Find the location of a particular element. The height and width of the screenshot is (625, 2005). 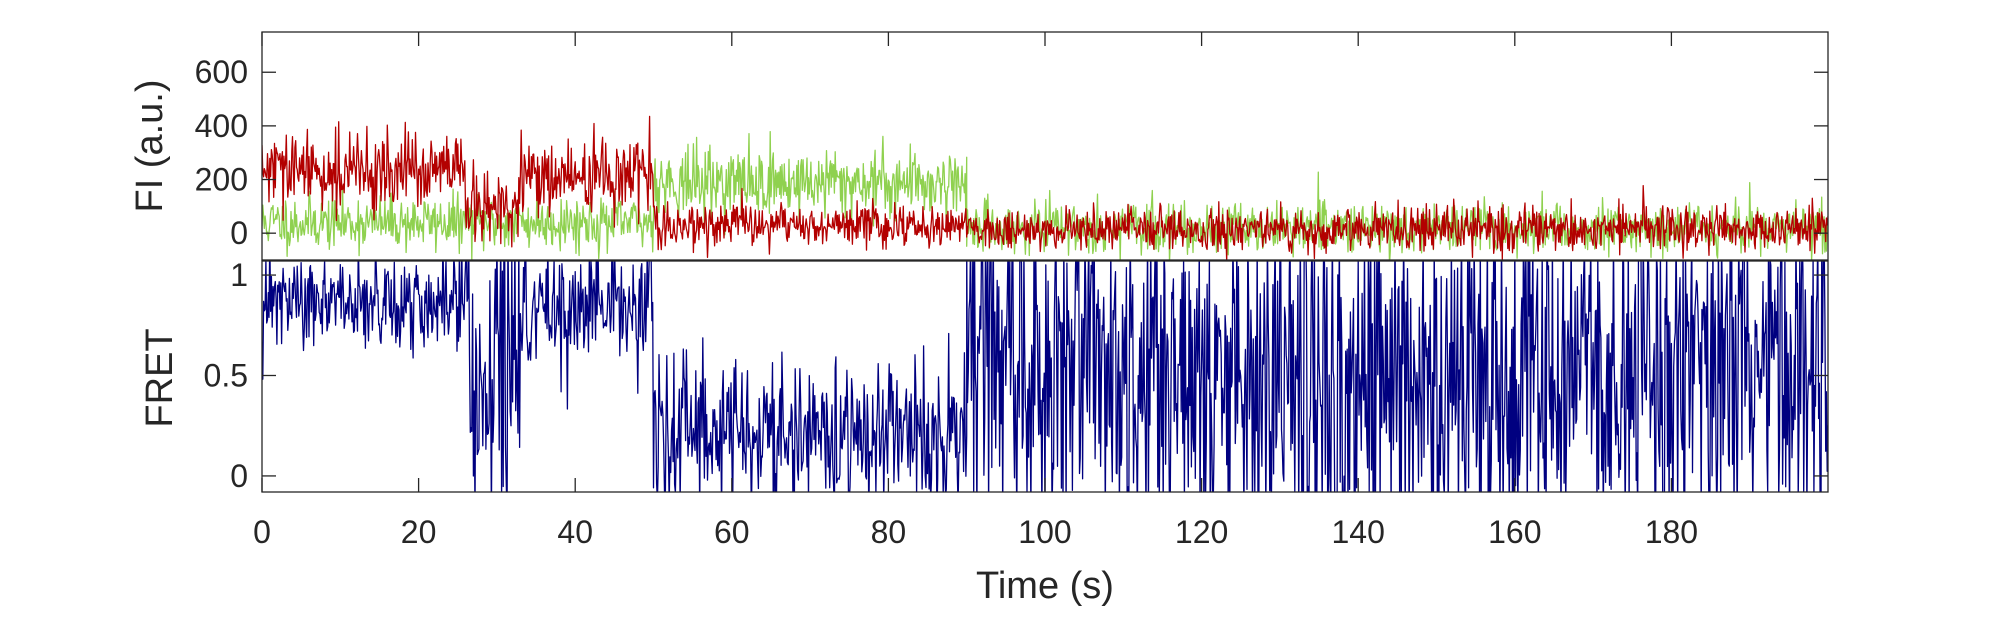

x-tick-label: 120 is located at coordinates (1201, 532).